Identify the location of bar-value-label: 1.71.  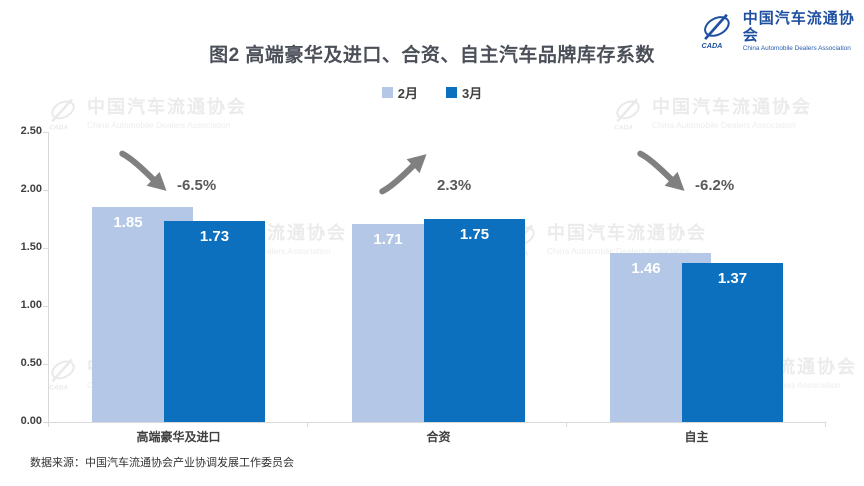
(388, 239).